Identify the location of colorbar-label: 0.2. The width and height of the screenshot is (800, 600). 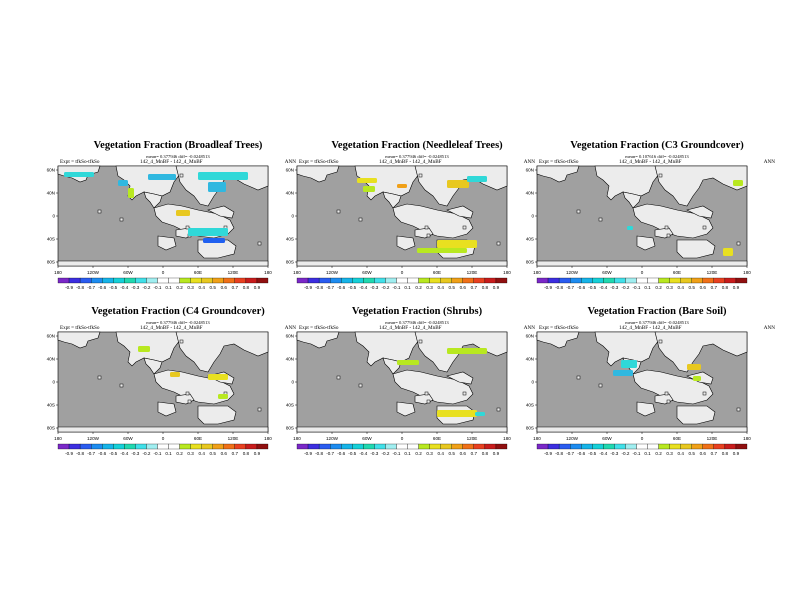
(658, 453).